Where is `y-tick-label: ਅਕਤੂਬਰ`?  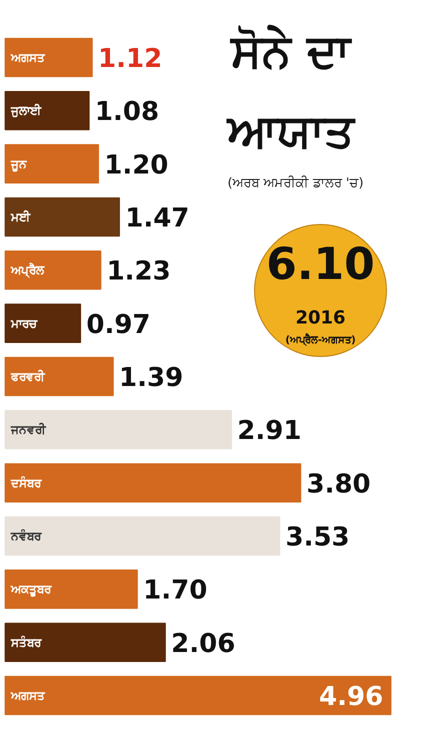 y-tick-label: ਅਕਤੂਬਰ is located at coordinates (31, 590).